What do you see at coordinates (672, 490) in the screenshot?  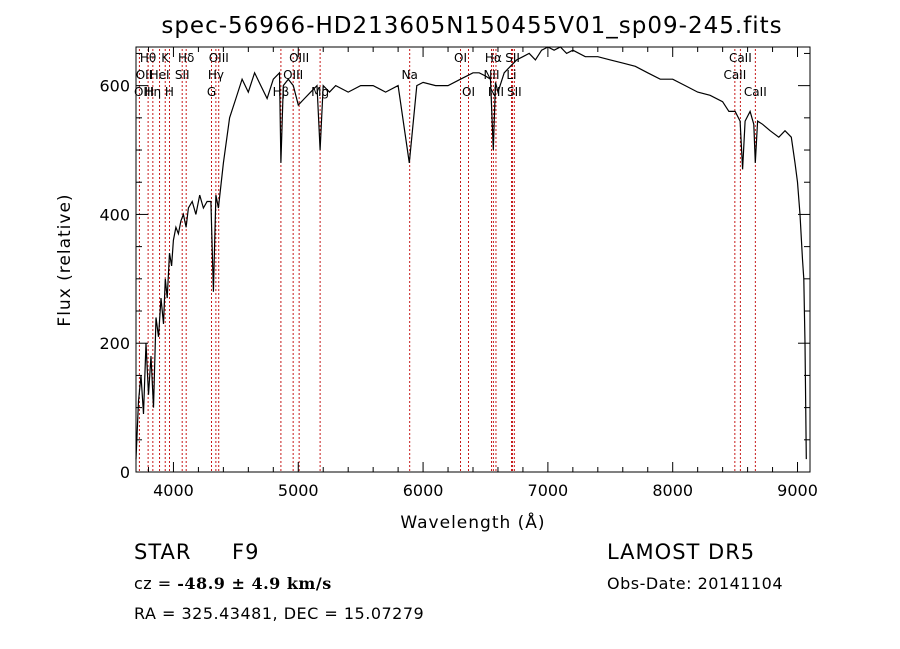 I see `x-tick-label: 8000` at bounding box center [672, 490].